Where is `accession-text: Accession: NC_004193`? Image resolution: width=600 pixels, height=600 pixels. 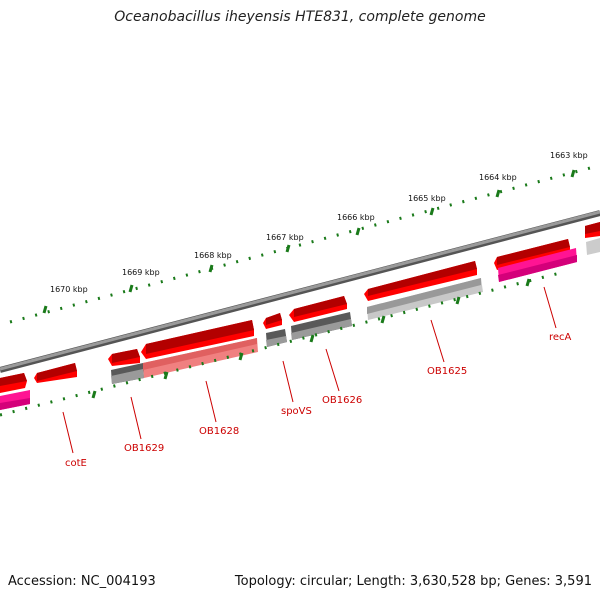
accession-text: Accession: NC_004193 is located at coordinates (82, 581).